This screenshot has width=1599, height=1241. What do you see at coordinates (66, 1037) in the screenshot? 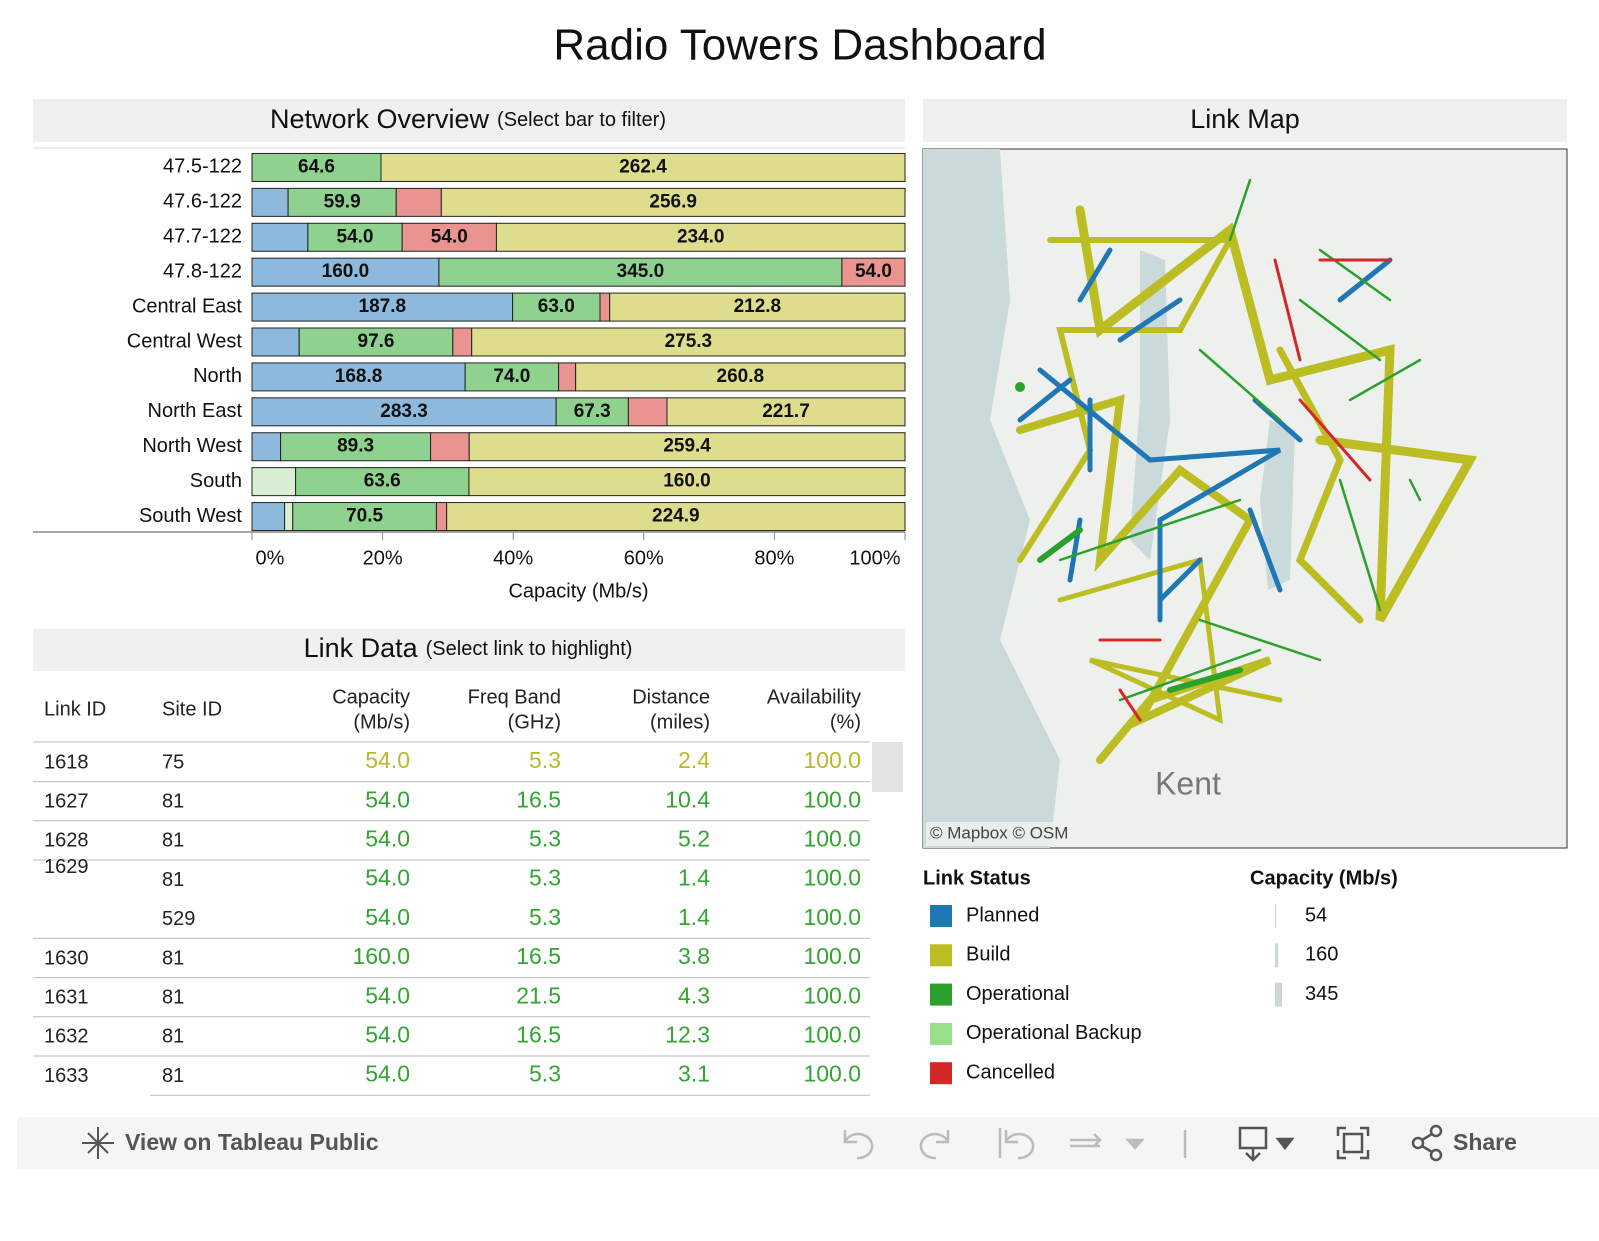
I see `table-cell: 1632` at bounding box center [66, 1037].